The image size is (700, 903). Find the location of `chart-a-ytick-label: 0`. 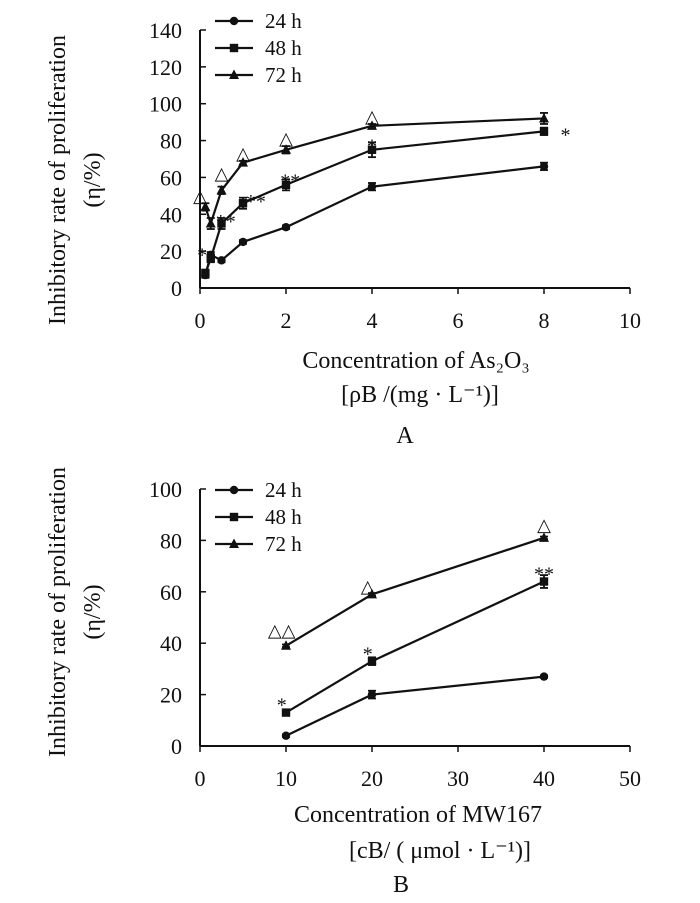

chart-a-ytick-label: 0 is located at coordinates (176, 288).